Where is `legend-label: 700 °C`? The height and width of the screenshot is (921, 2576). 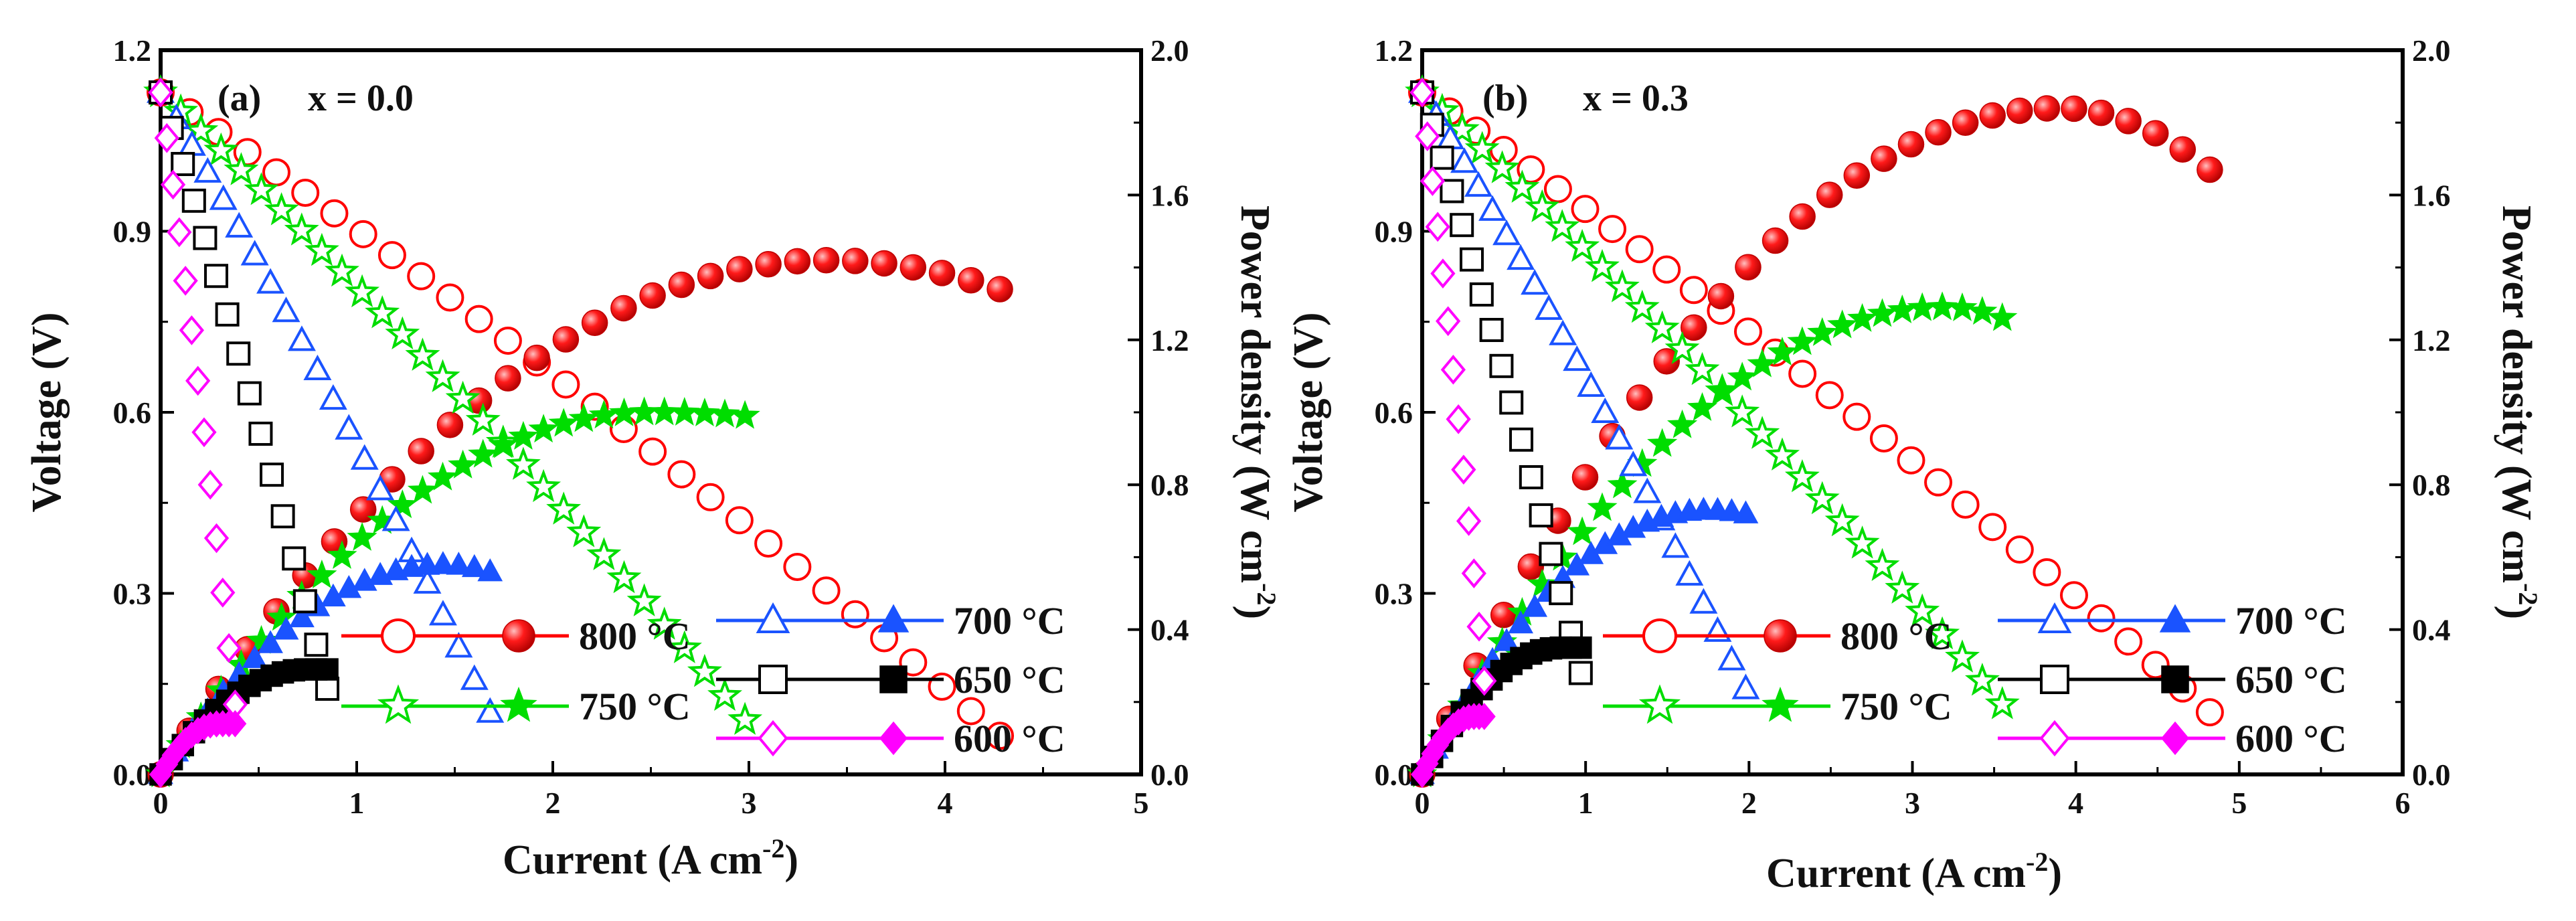 legend-label: 700 °C is located at coordinates (2291, 621).